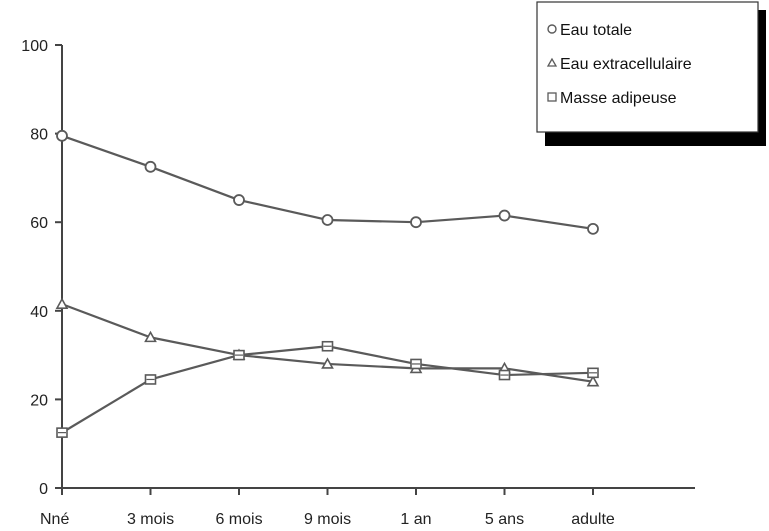 The width and height of the screenshot is (769, 531). What do you see at coordinates (327, 182) in the screenshot?
I see `series-eau-totale` at bounding box center [327, 182].